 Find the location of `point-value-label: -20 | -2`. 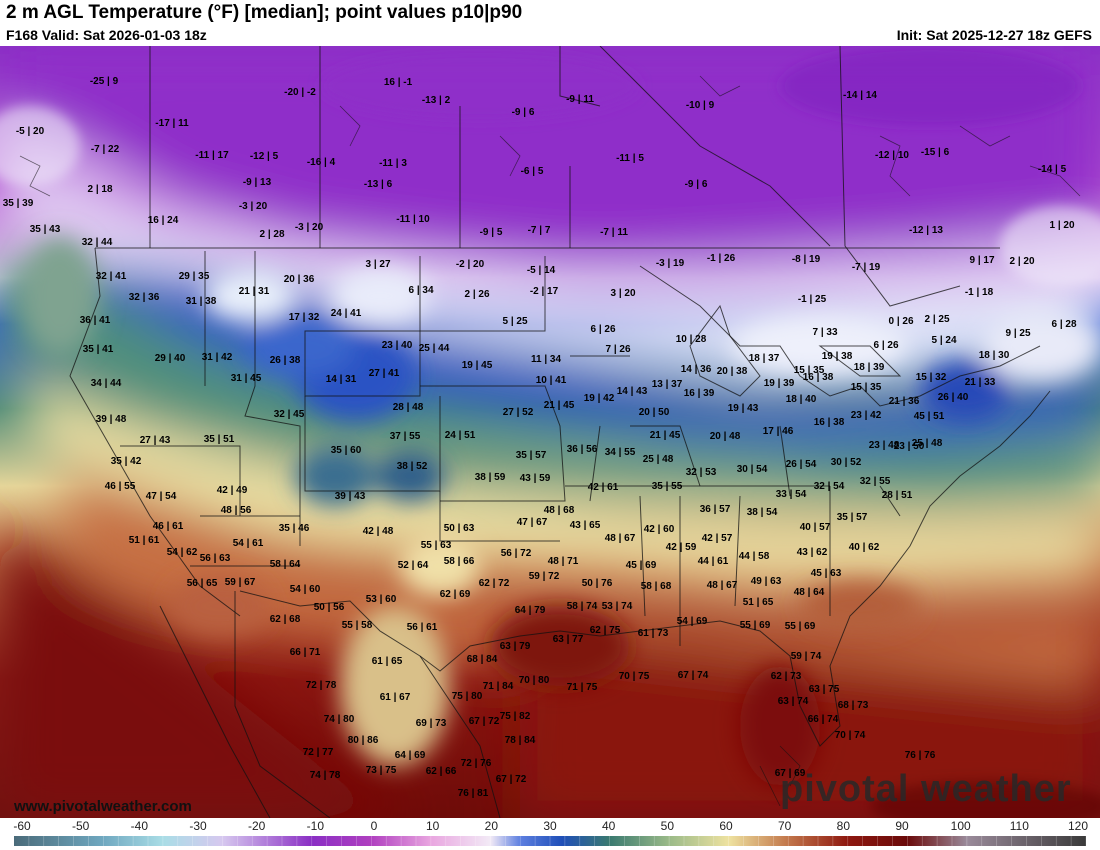

point-value-label: -20 | -2 is located at coordinates (300, 92).